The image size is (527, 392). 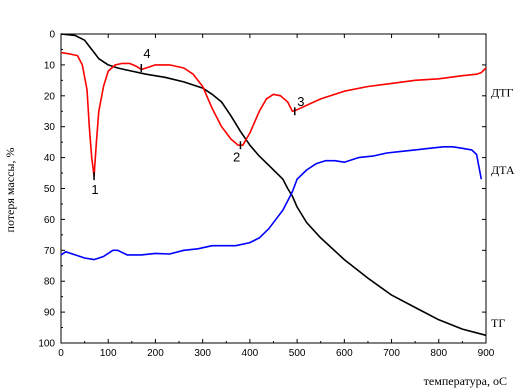 I want to click on y-tick-label: 0, so click(x=52, y=35).